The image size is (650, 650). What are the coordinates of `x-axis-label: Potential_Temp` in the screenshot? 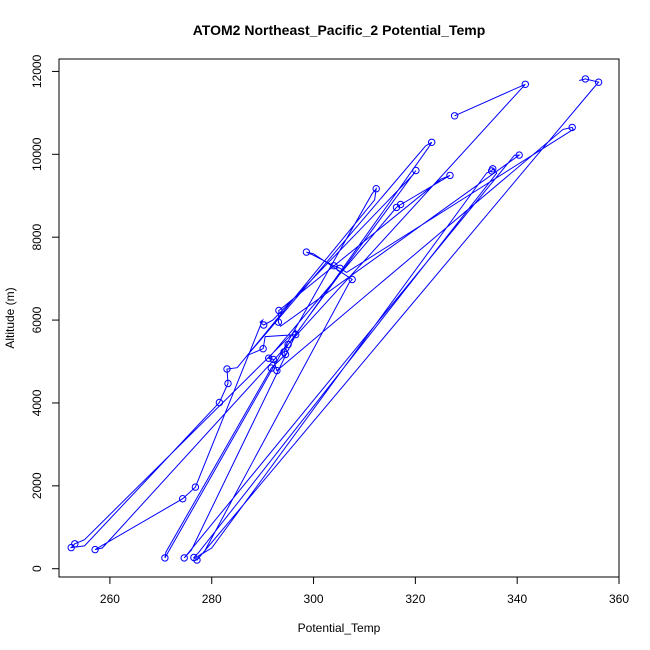 It's located at (339, 628).